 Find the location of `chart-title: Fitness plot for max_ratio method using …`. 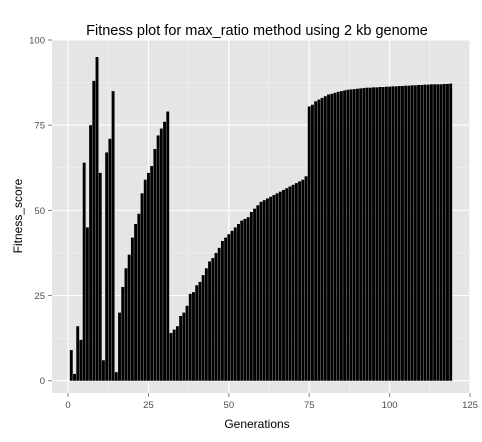

chart-title: Fitness plot for max_ratio method using … is located at coordinates (257, 31).